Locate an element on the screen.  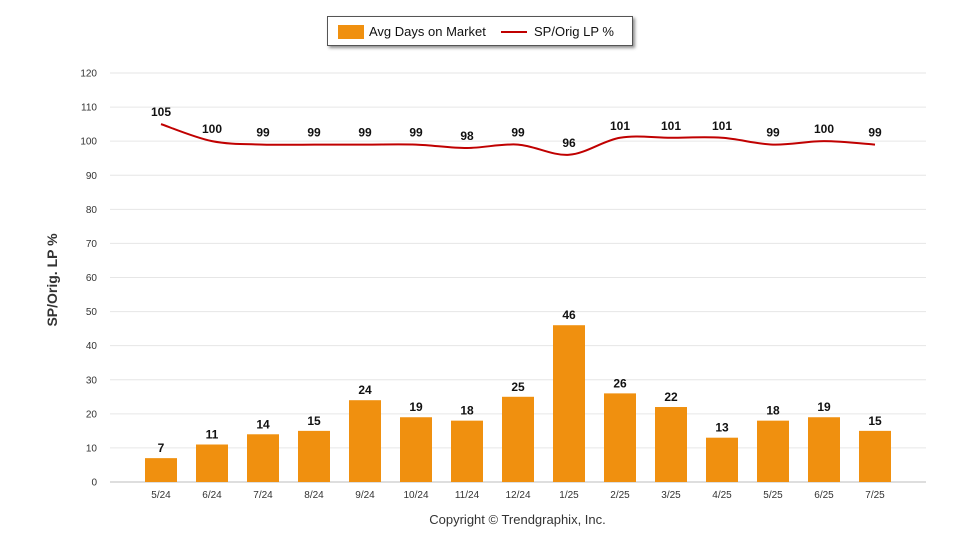
y-tick-label: 10 is located at coordinates (92, 448).